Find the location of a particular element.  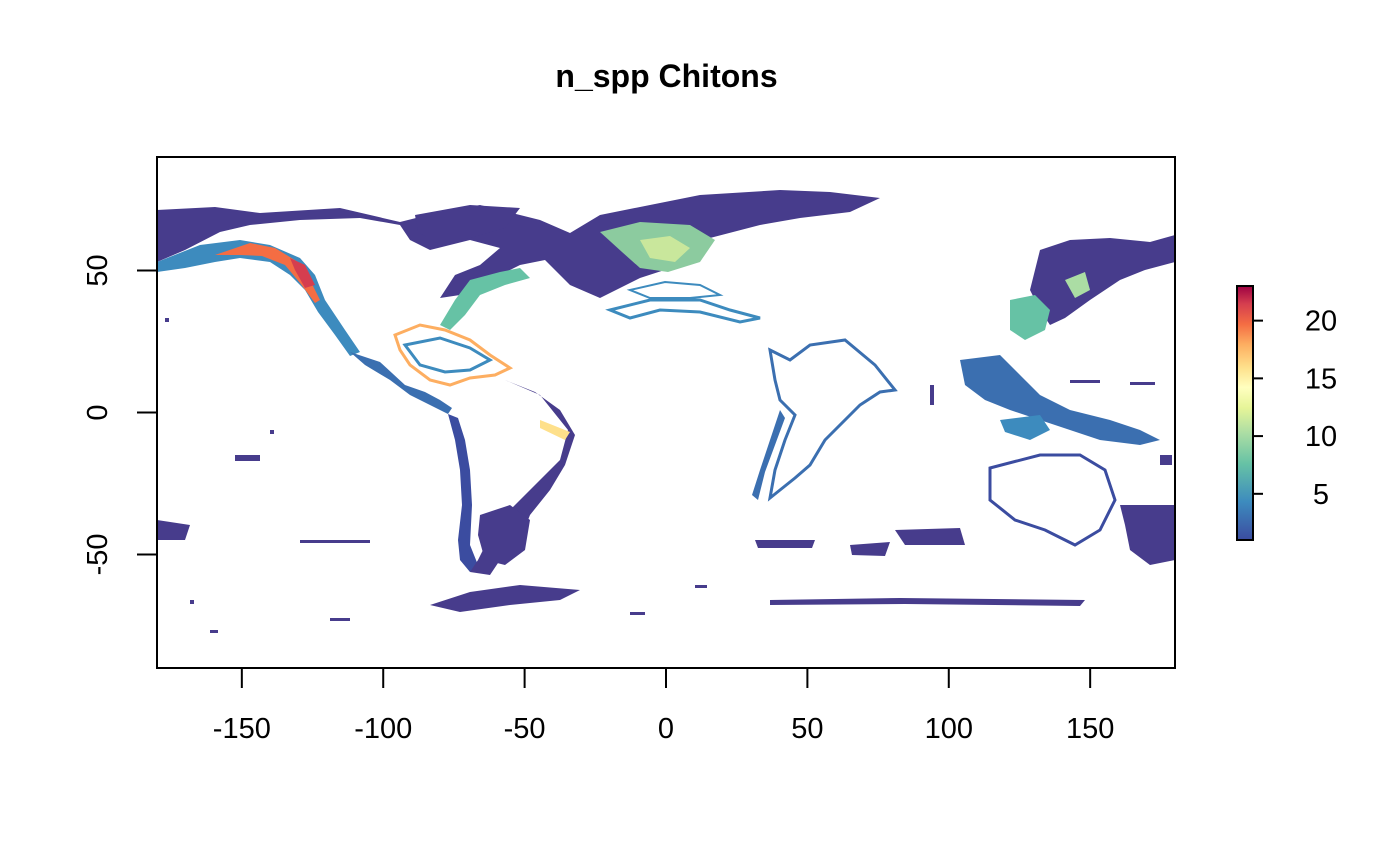

y-tick-label: 0 is located at coordinates (98, 412).